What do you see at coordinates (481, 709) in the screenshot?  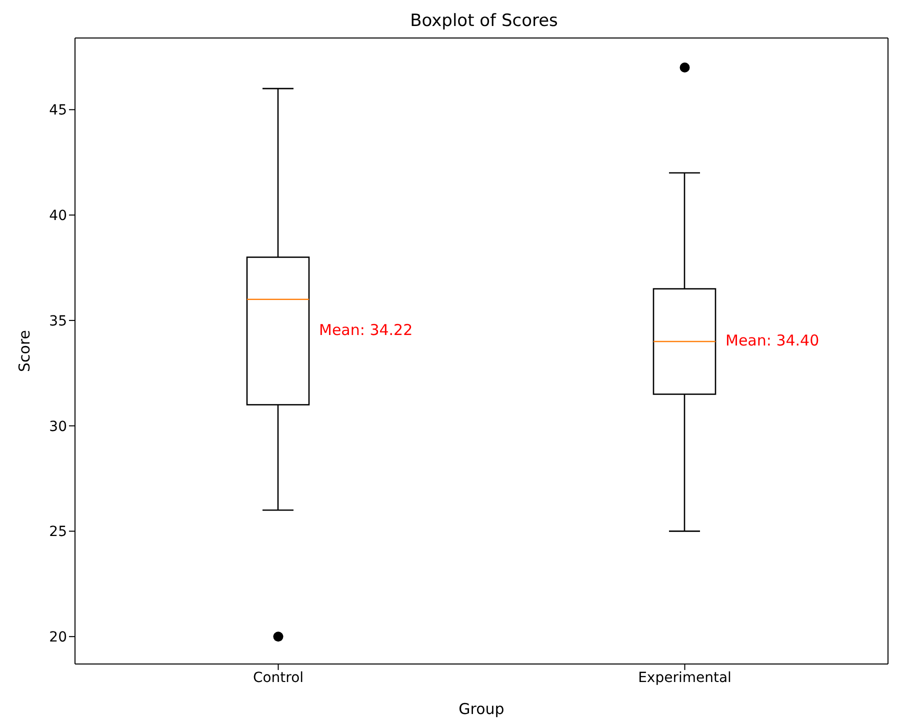 I see `x-axis-title: Group` at bounding box center [481, 709].